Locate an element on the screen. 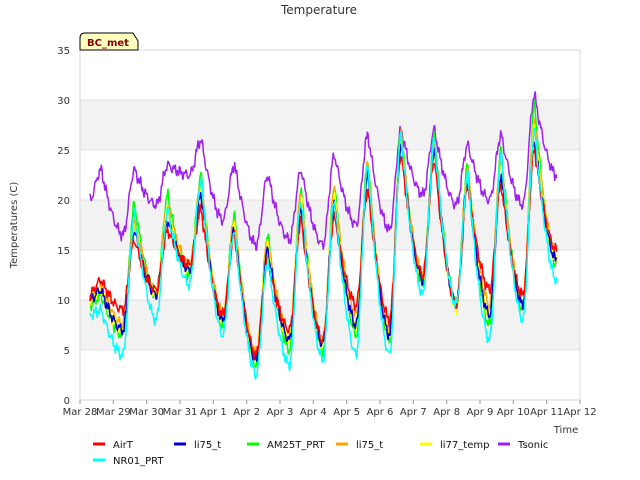  legend-item: li77_temp is located at coordinates (454, 445).